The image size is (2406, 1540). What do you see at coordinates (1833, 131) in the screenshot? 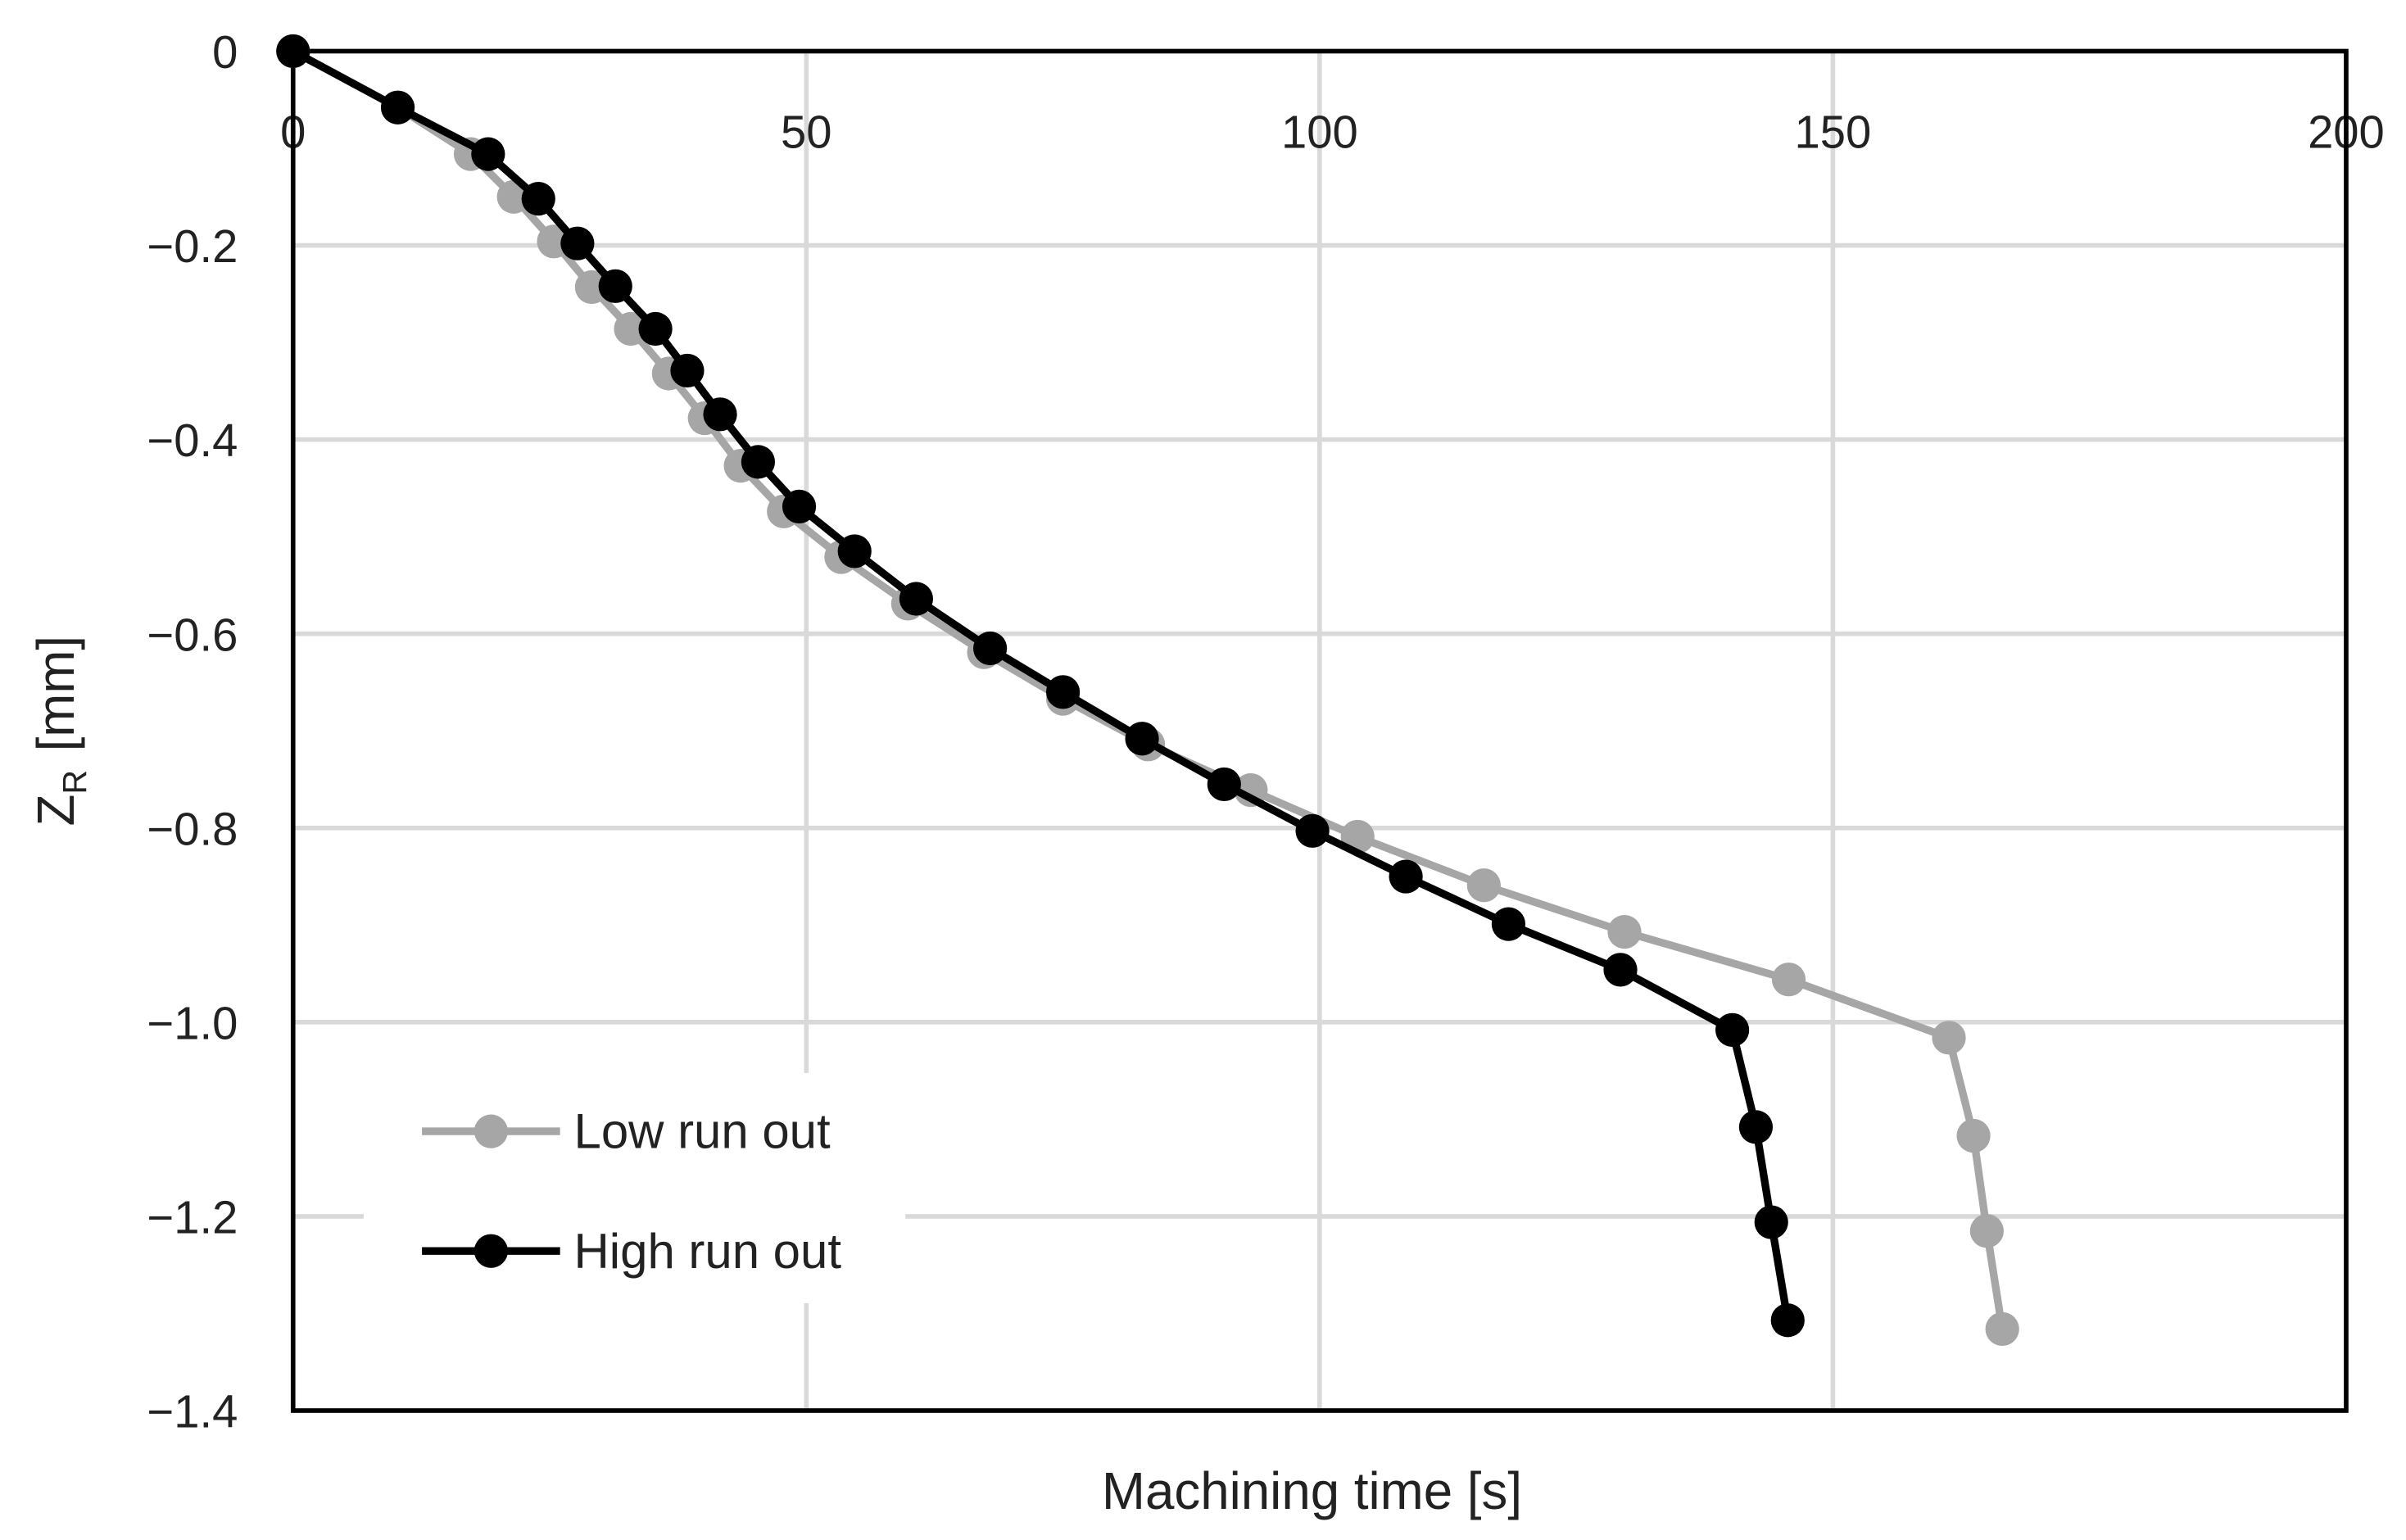
I see `x-tick-label: 150` at bounding box center [1833, 131].